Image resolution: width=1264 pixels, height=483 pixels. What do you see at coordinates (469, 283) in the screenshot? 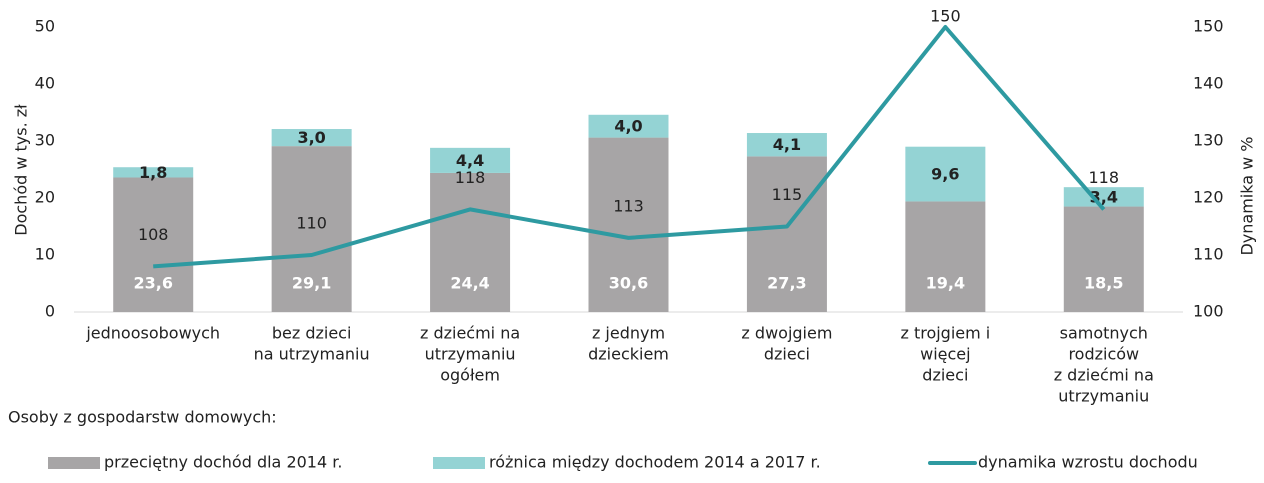
I see `bar-value-label: 24,4` at bounding box center [469, 283].